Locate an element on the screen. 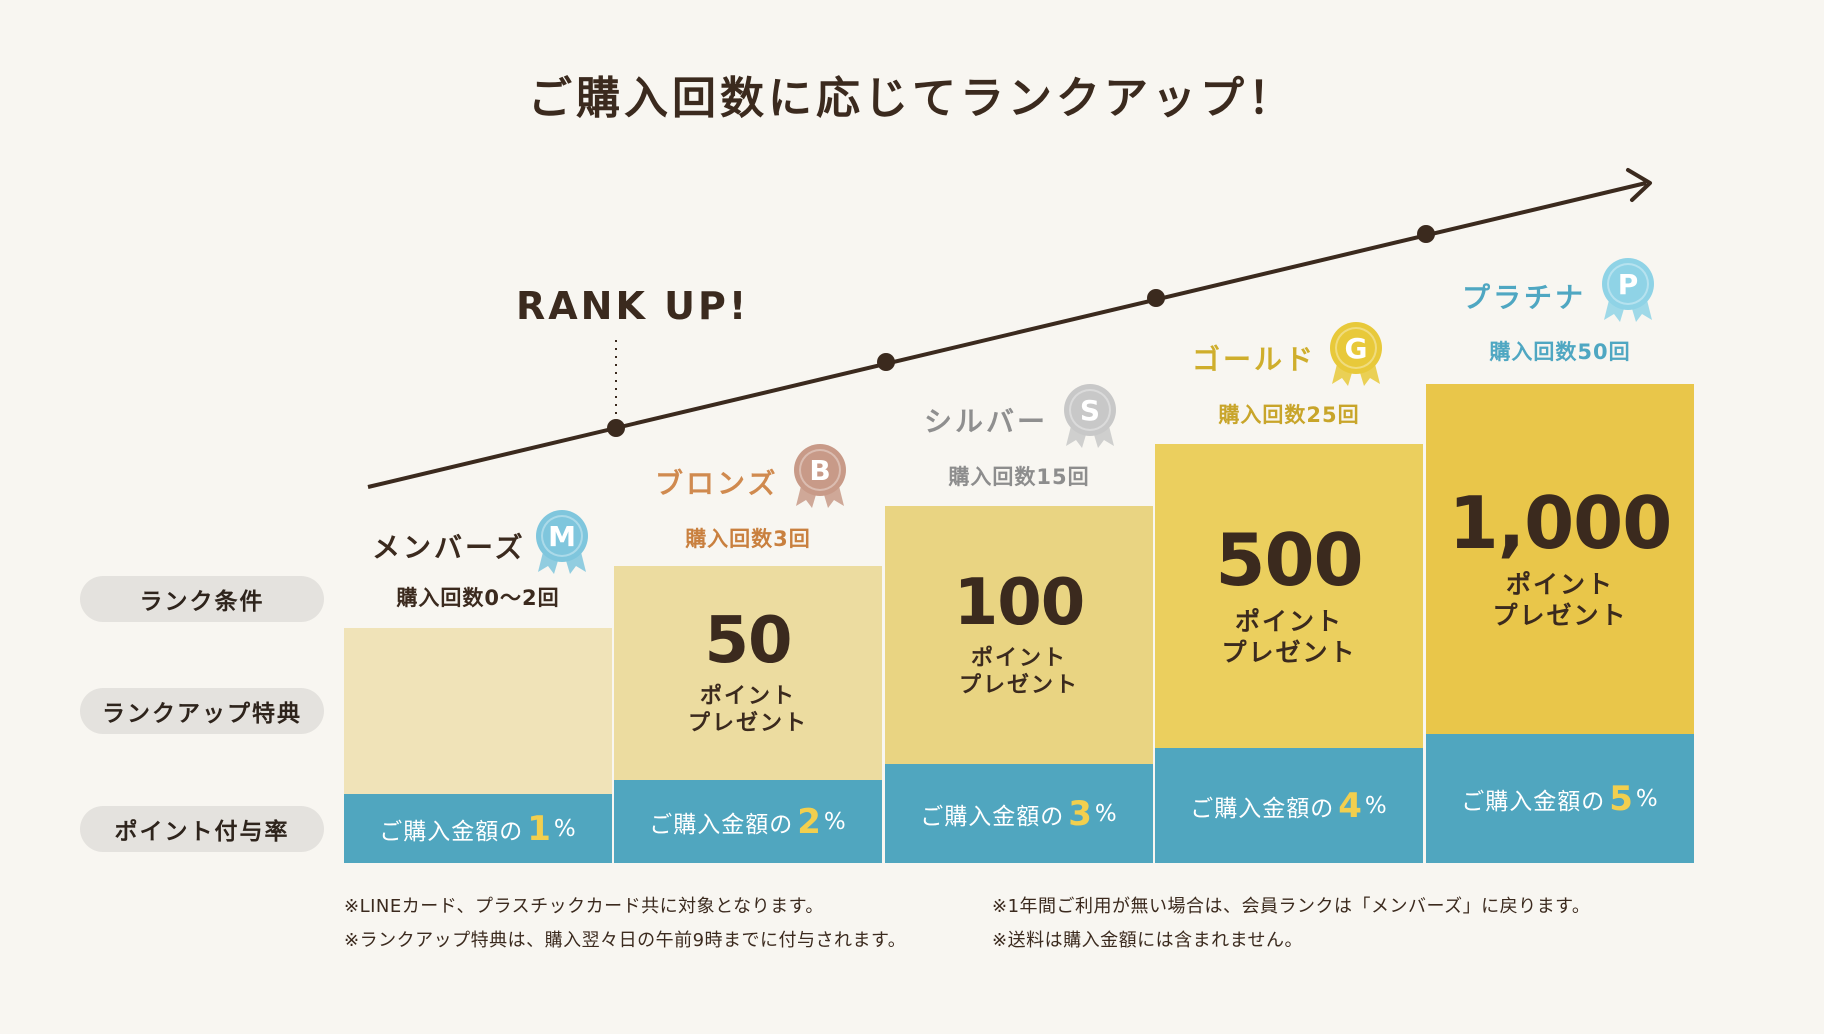 This screenshot has width=1824, height=1034. rank-up-label: RANK UP! is located at coordinates (633, 306).